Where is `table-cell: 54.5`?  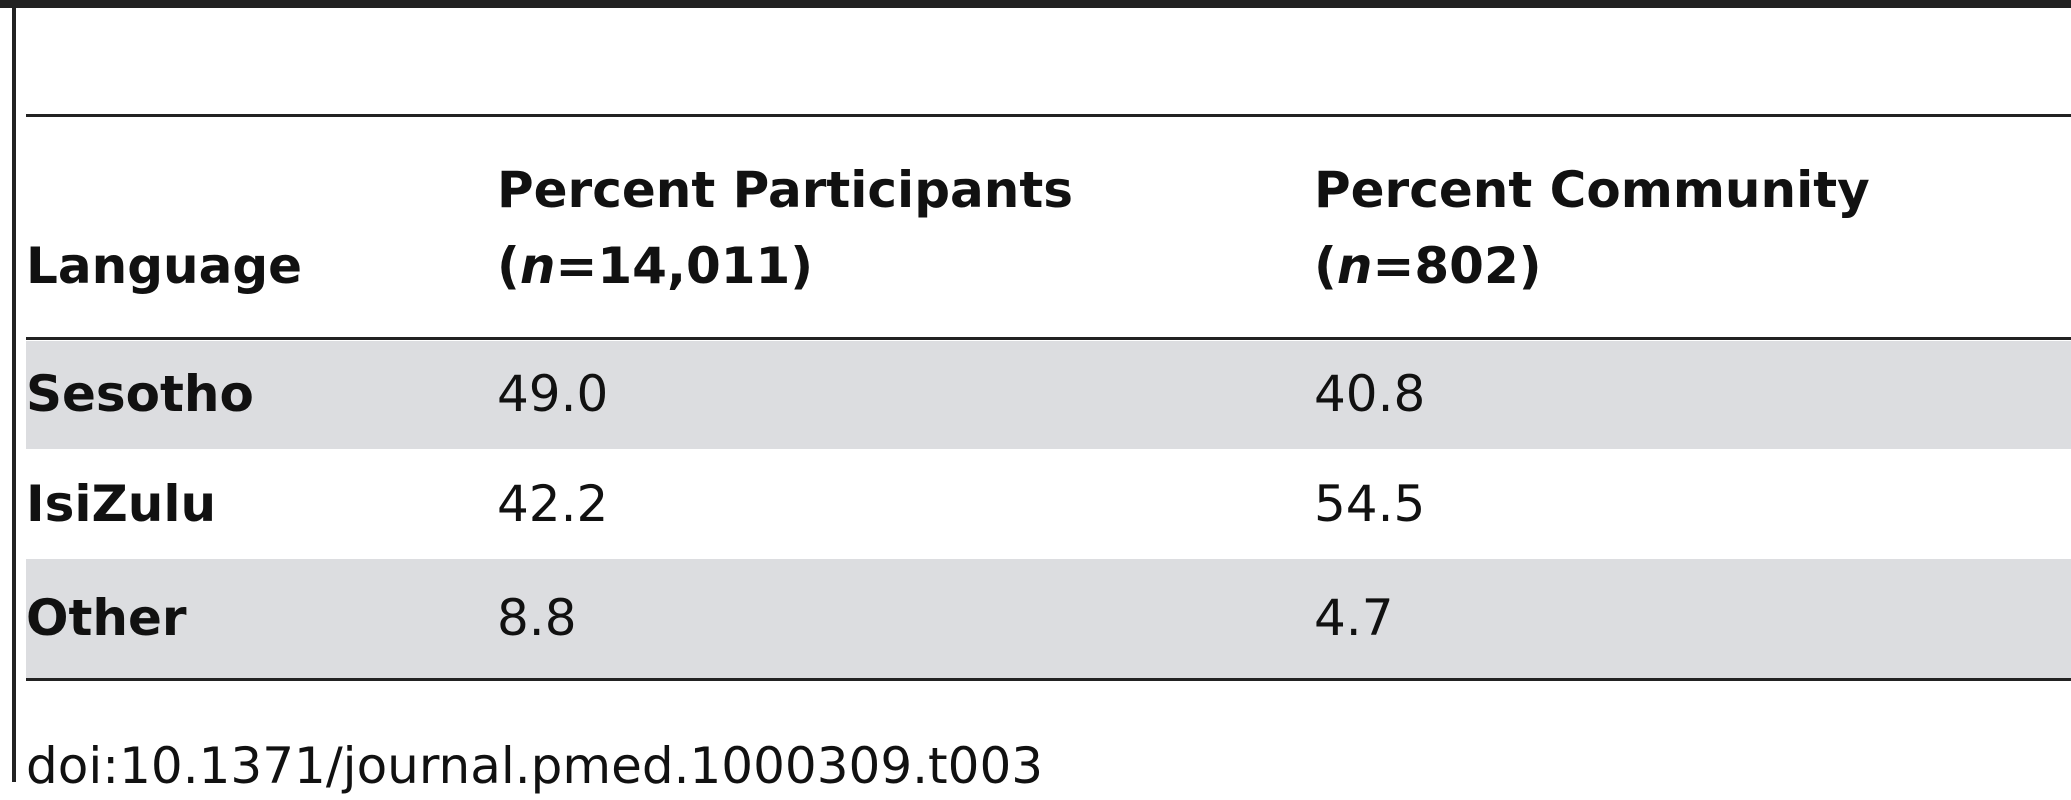
table-cell: 54.5 is located at coordinates (1370, 504).